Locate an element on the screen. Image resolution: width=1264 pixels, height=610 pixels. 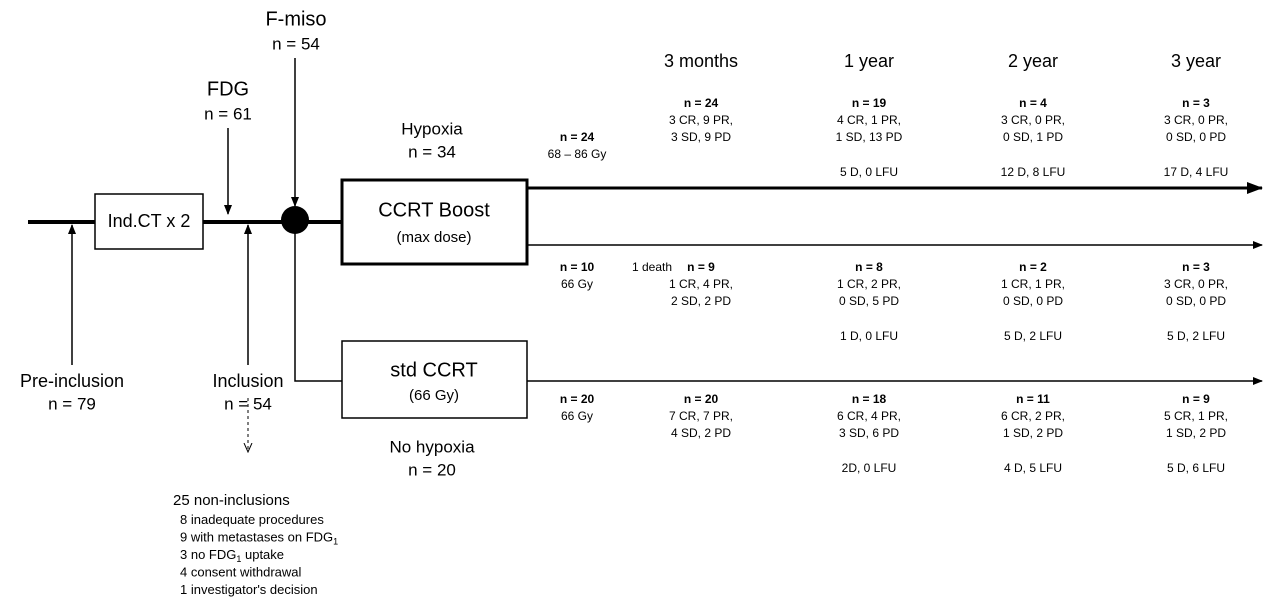
cell-response: 2 SD, 2 PD is located at coordinates (701, 301).